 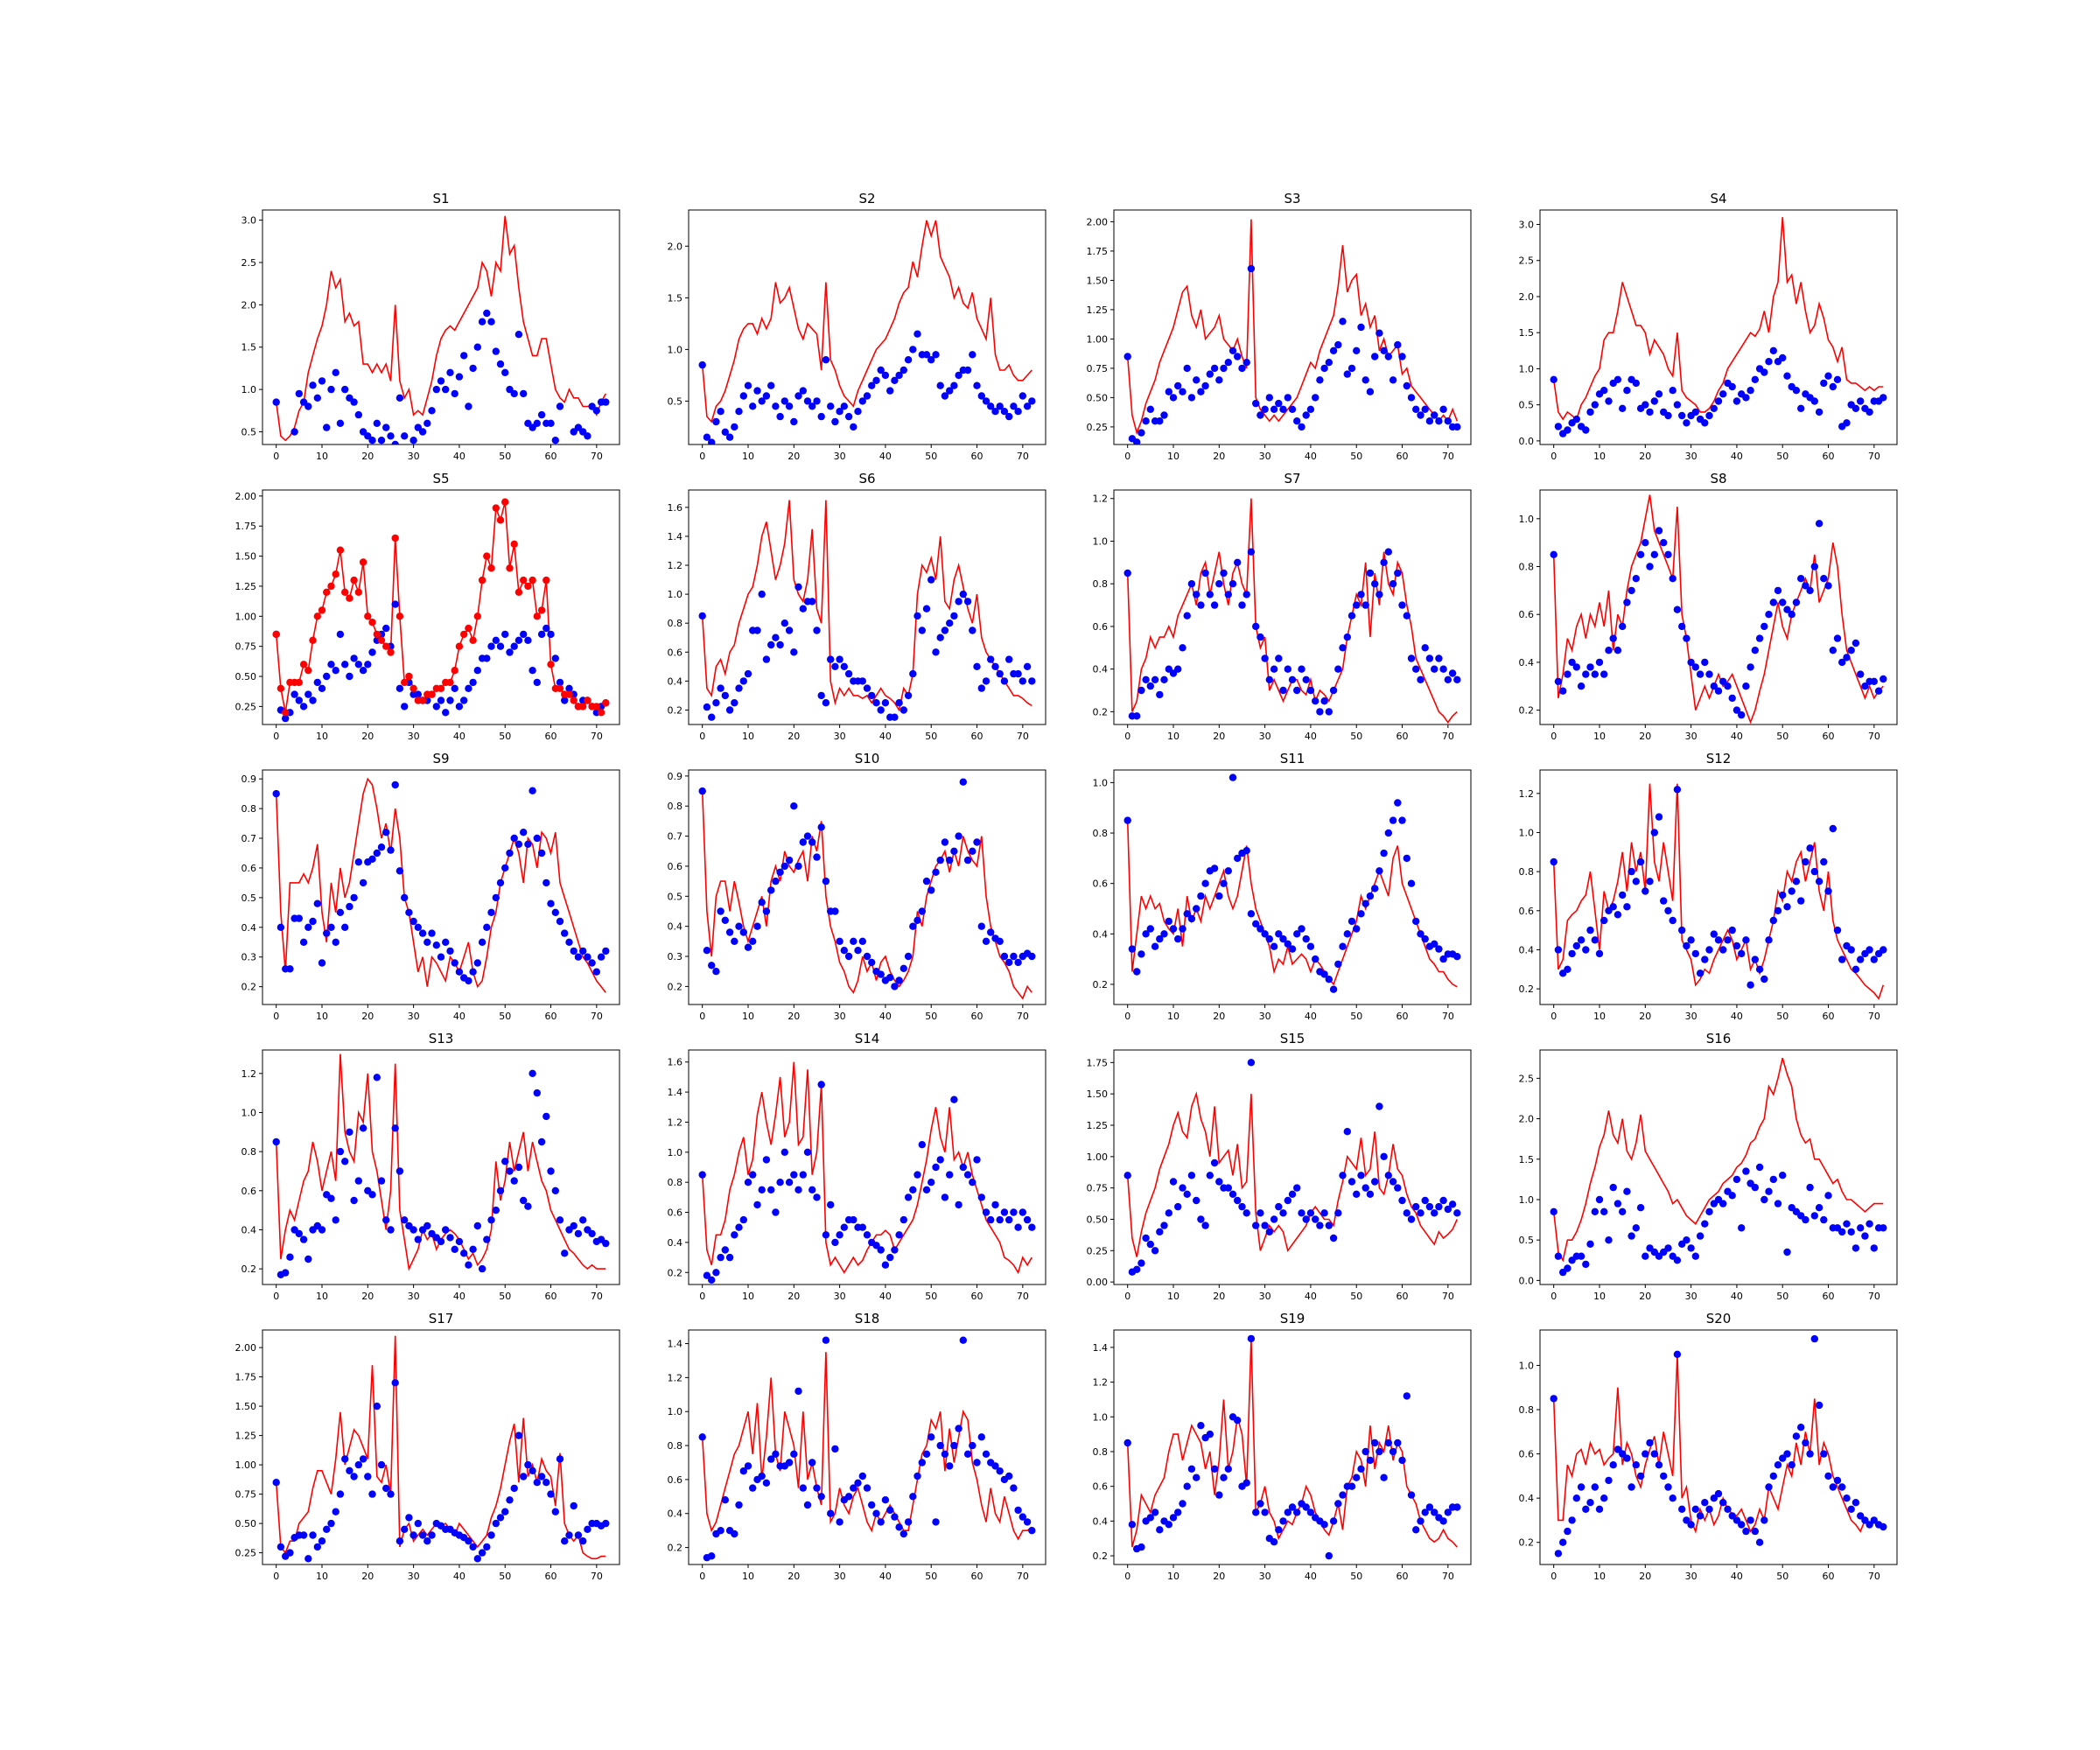 I want to click on y-tick-label: 1.0, so click(x=1527, y=1200).